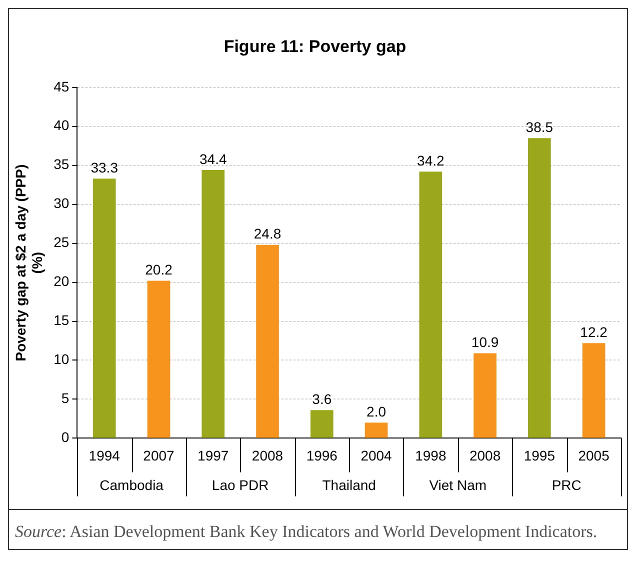  I want to click on data-label: 24.8, so click(268, 234).